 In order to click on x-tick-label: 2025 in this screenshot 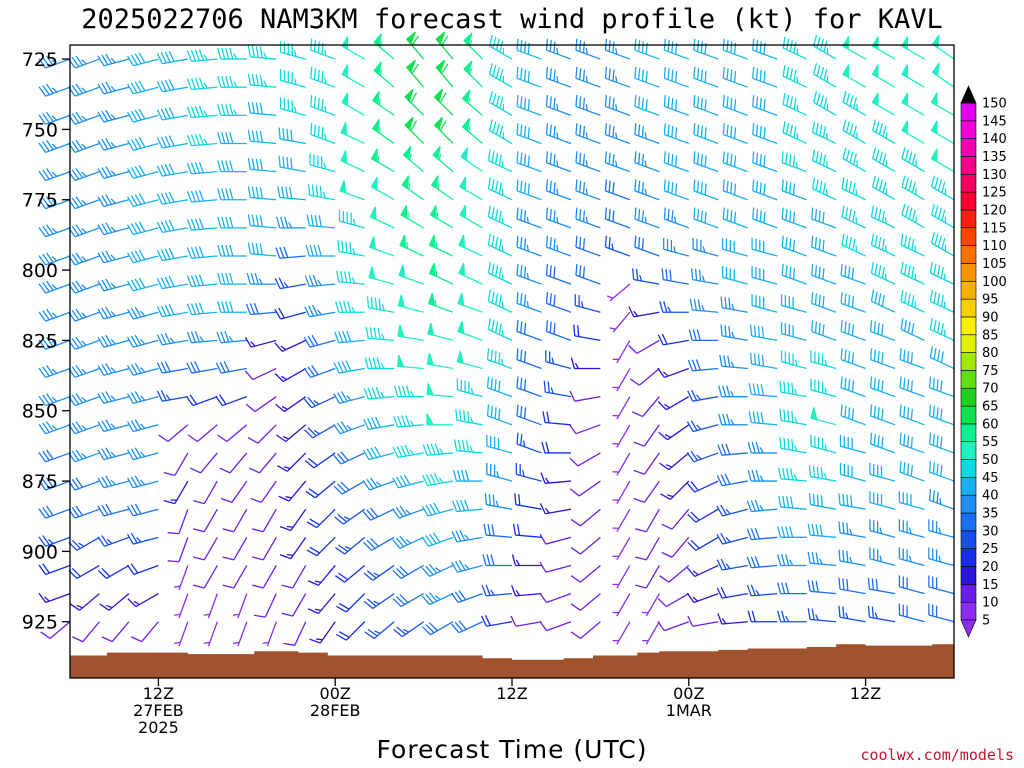, I will do `click(158, 727)`.